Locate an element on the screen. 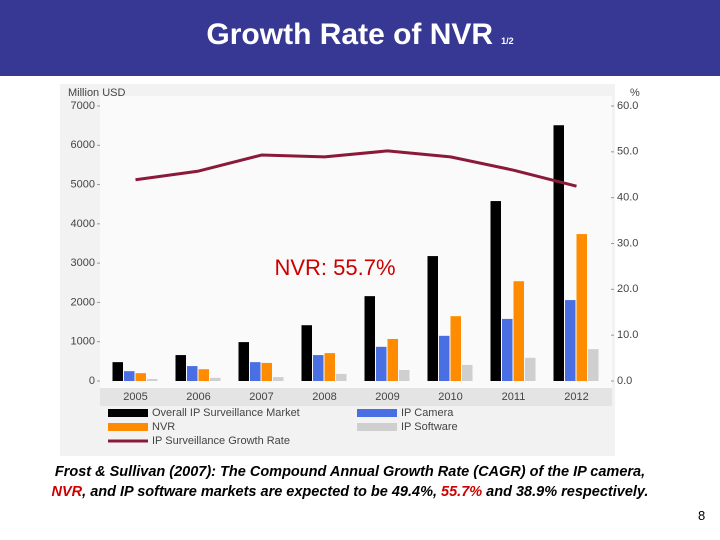 Image resolution: width=720 pixels, height=540 pixels. x-tick-label: 2005 is located at coordinates (135, 397).